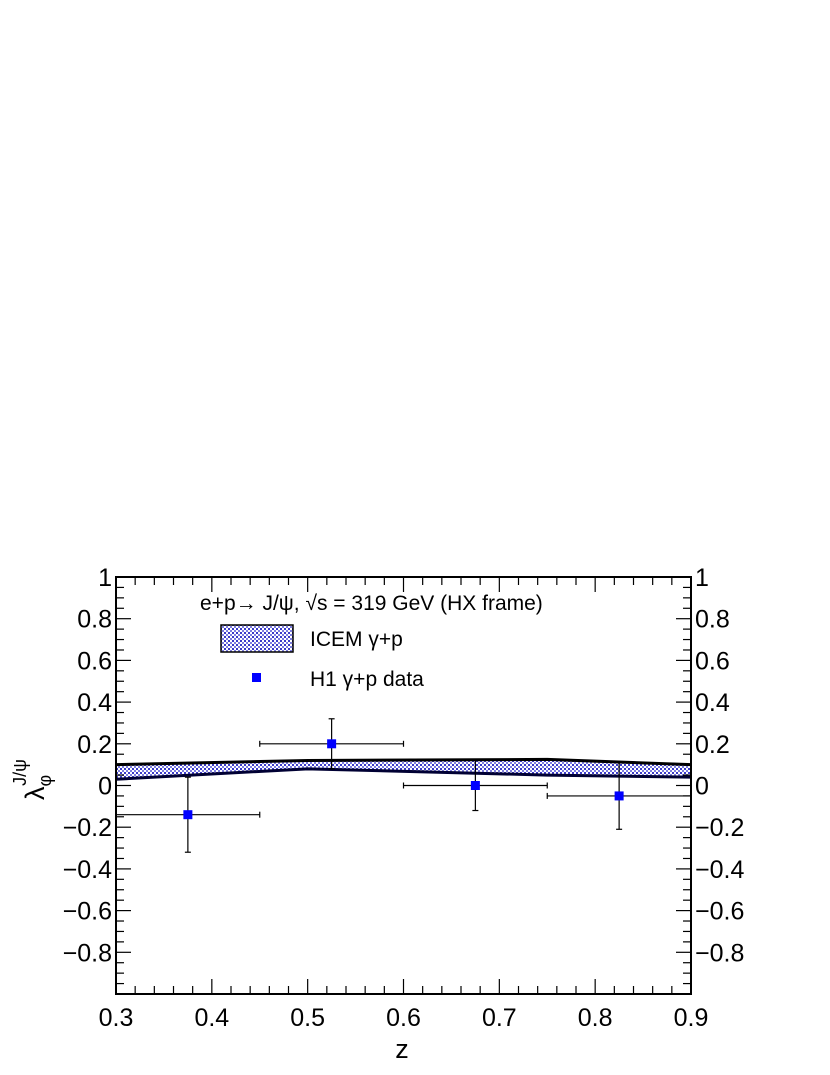  What do you see at coordinates (87, 765) in the screenshot?
I see `y-tick-labels: 1 0.8 0.6 0.4 0.2 0 −0.2 −0.4 −0.6 −0.8` at bounding box center [87, 765].